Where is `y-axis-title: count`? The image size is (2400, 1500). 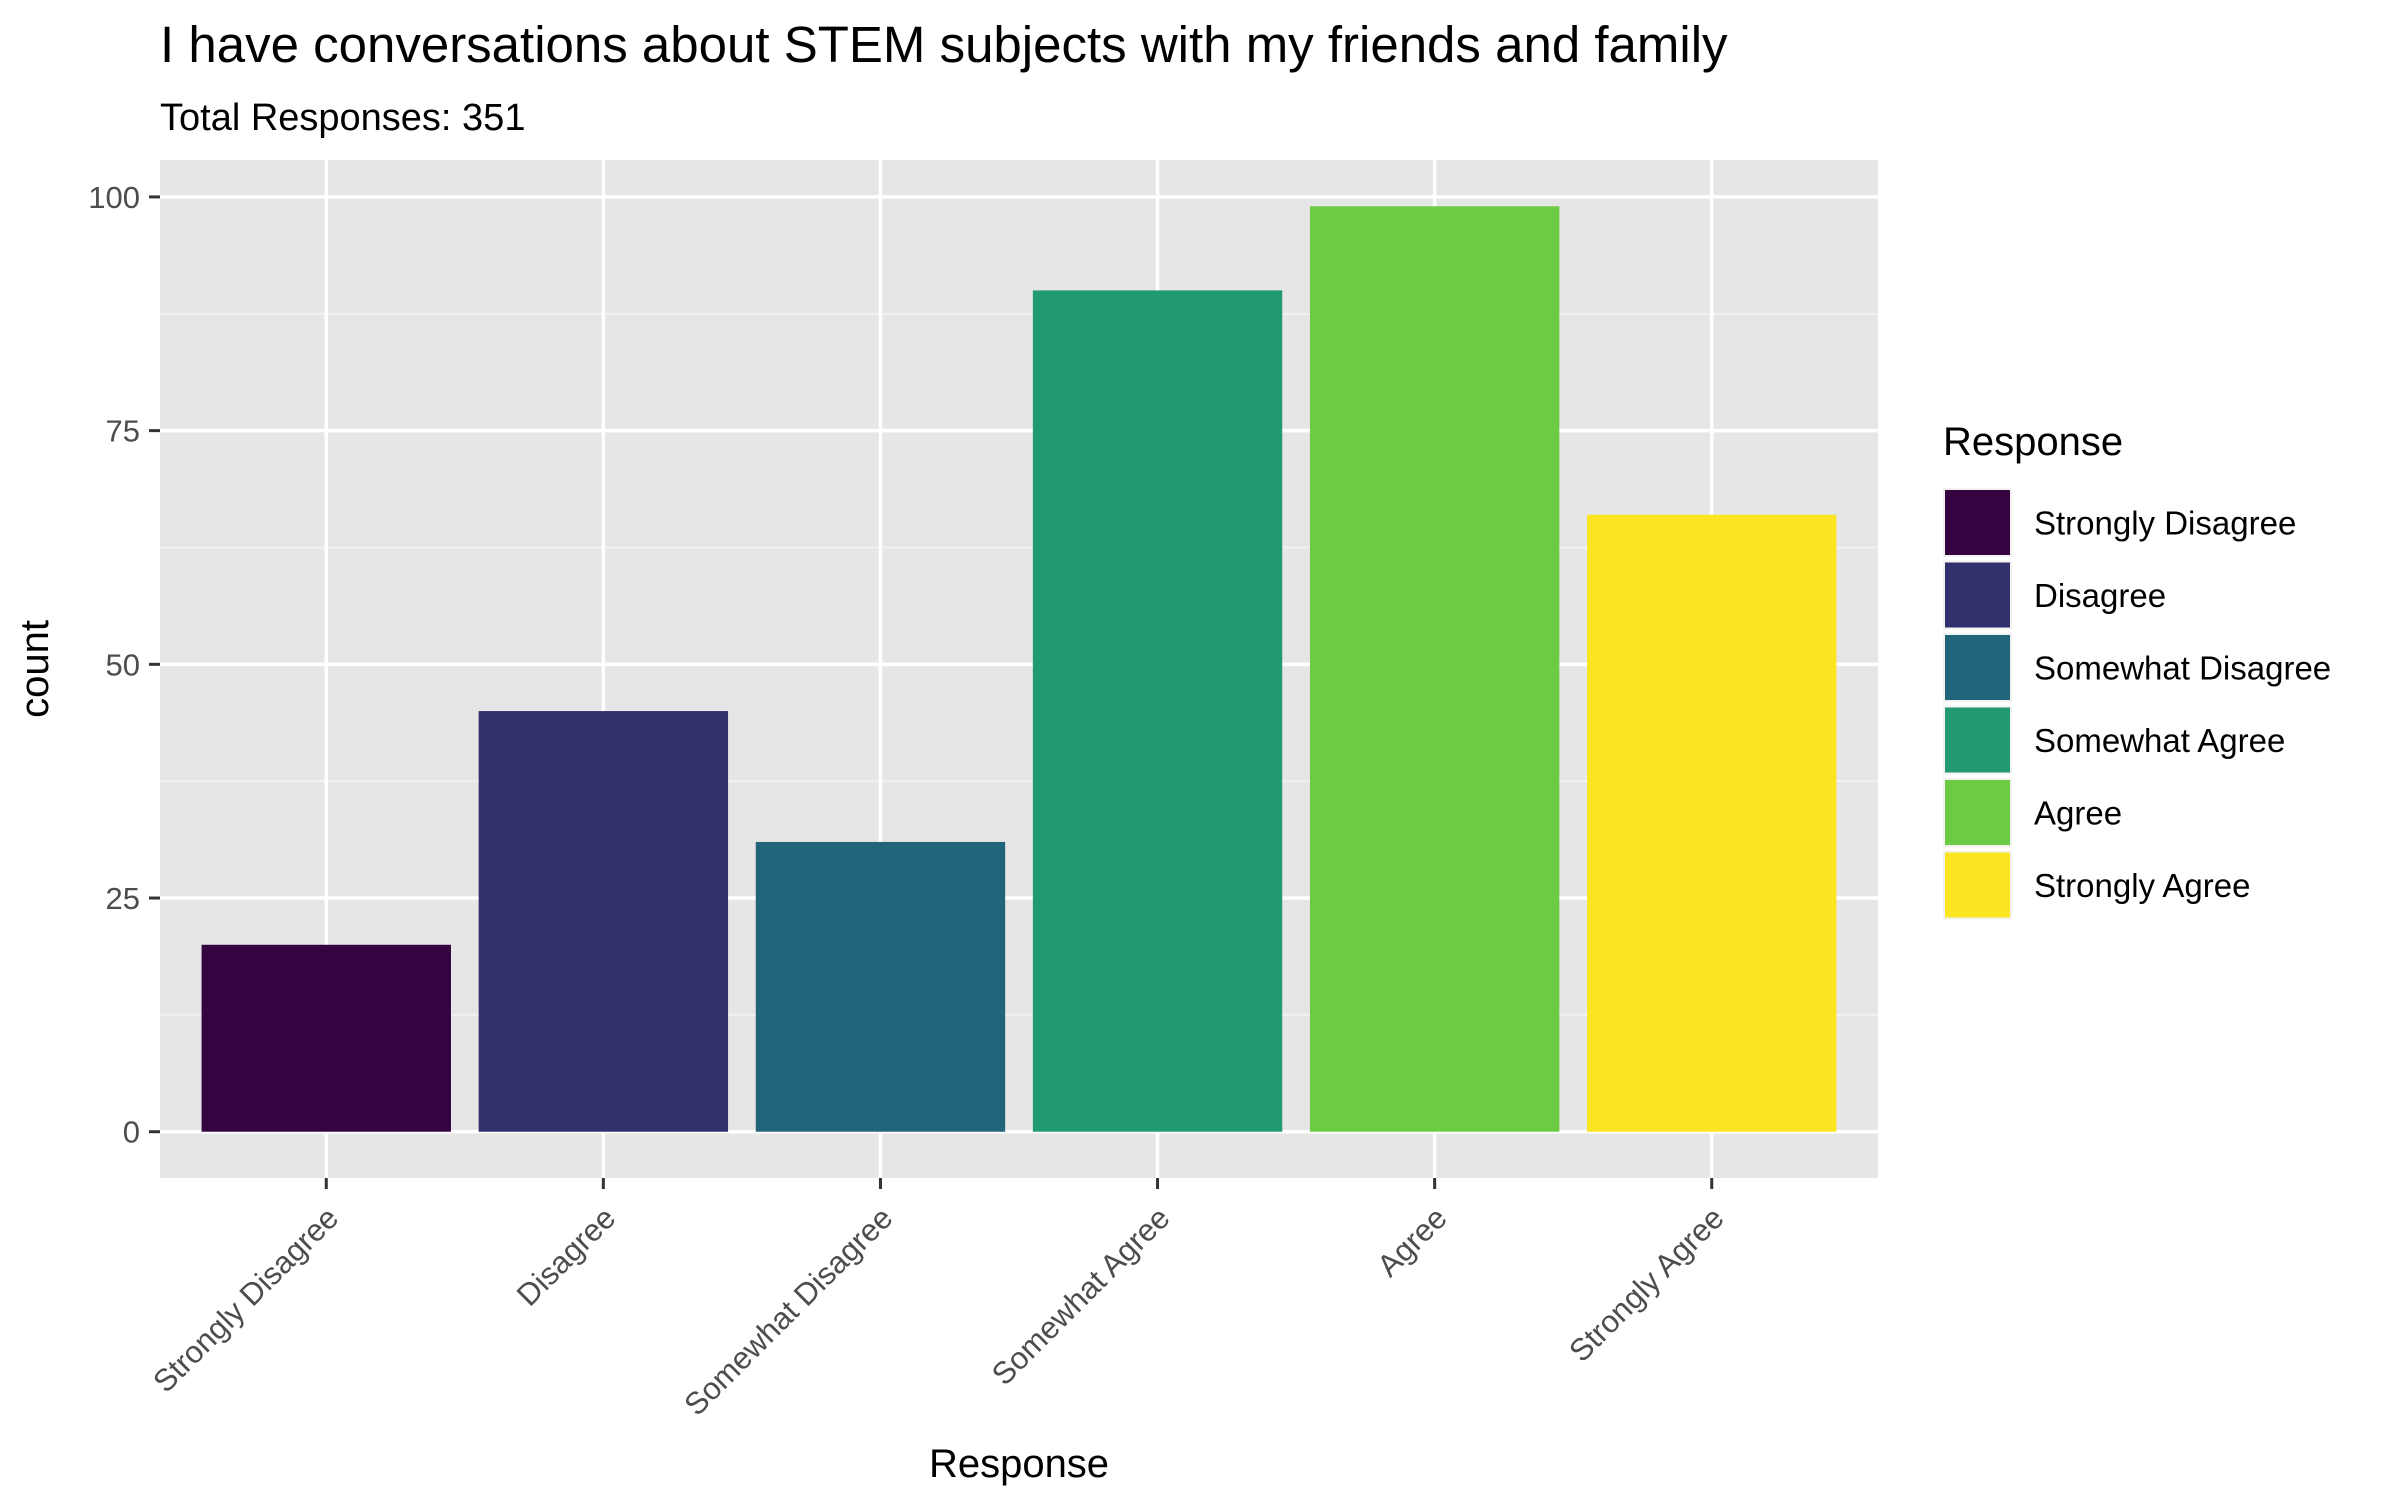
y-axis-title: count is located at coordinates (35, 669).